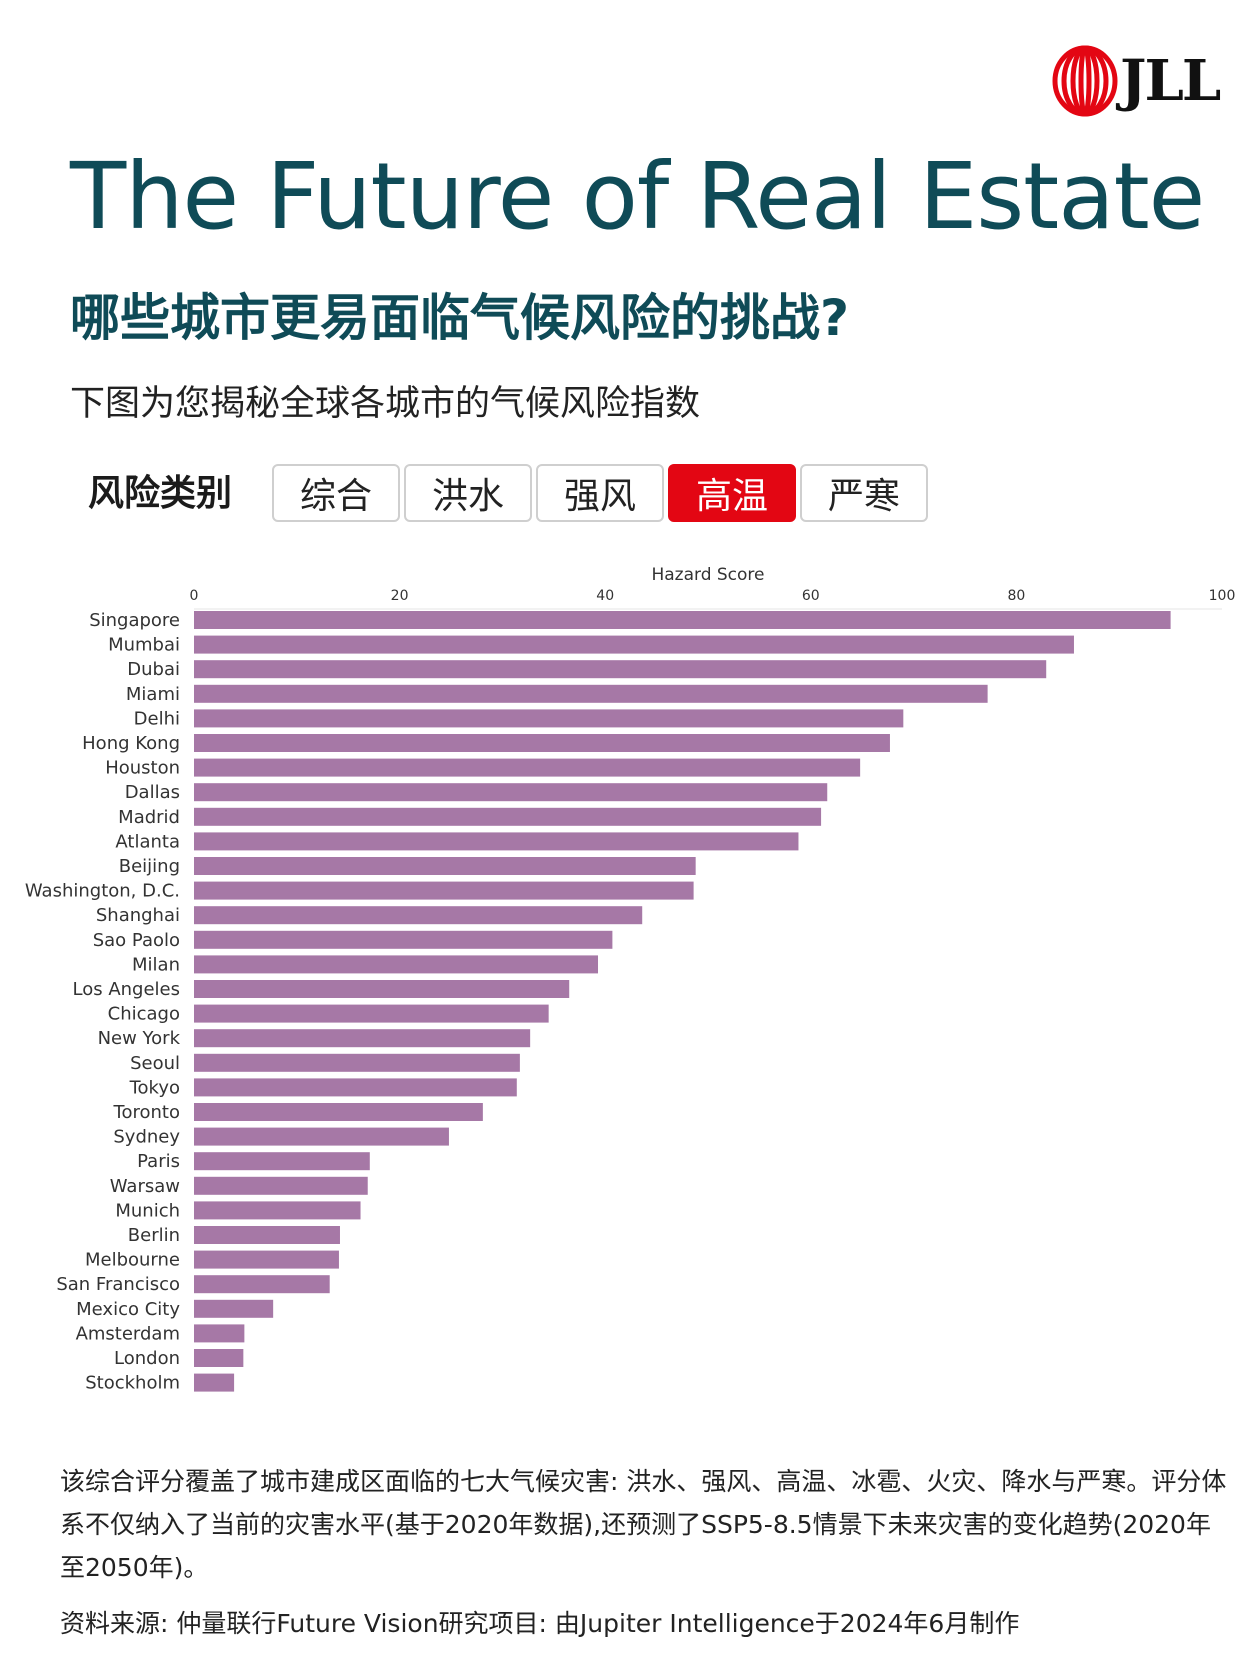  What do you see at coordinates (864, 493) in the screenshot?
I see `tab-cold: 严寒` at bounding box center [864, 493].